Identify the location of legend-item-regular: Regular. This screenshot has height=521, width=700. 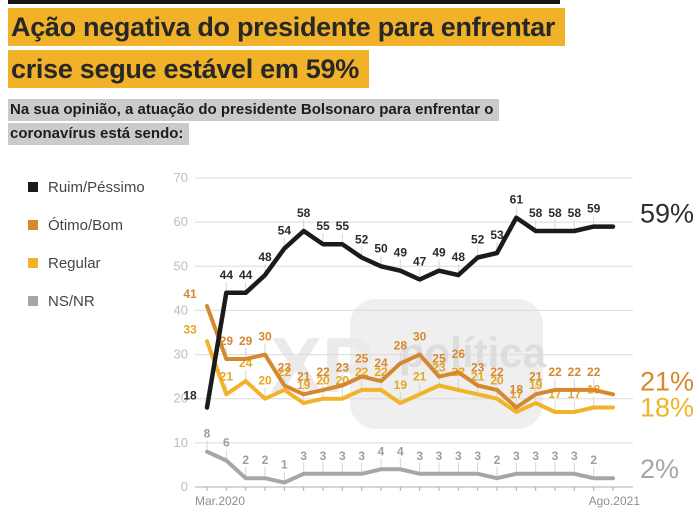
(86, 263).